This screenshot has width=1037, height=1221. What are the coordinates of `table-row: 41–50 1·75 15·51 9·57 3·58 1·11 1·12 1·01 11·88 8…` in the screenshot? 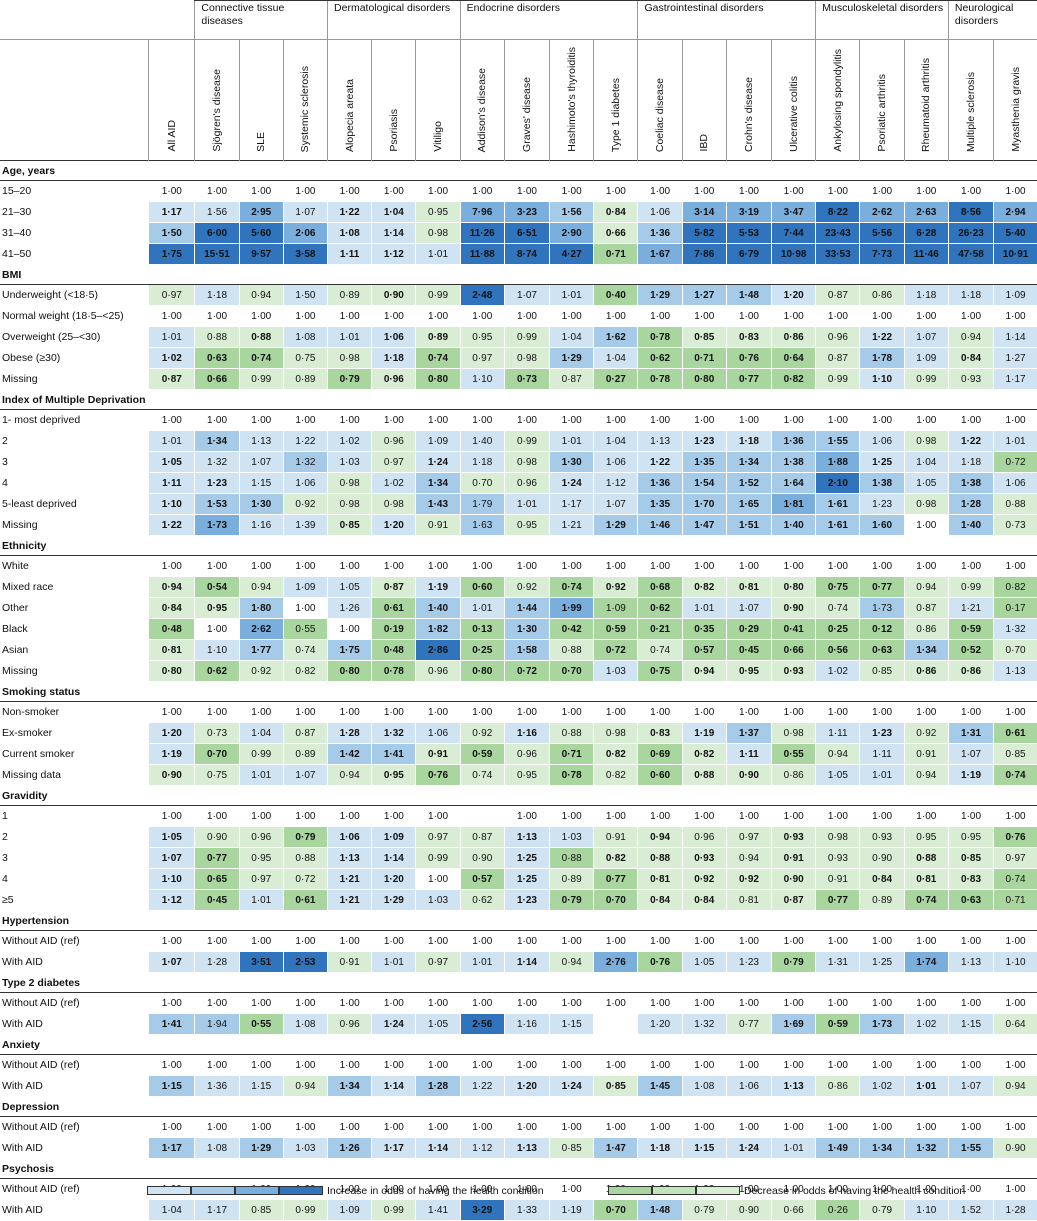 It's located at (518, 254).